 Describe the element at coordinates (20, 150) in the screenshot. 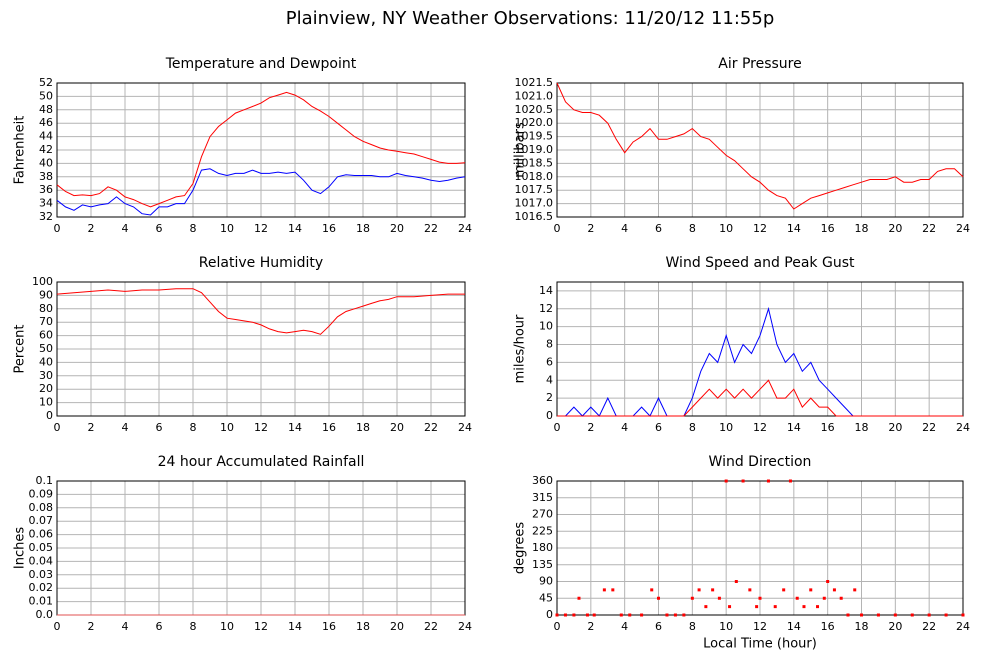

I see `y-axis-label: Fahrenheit` at that location.